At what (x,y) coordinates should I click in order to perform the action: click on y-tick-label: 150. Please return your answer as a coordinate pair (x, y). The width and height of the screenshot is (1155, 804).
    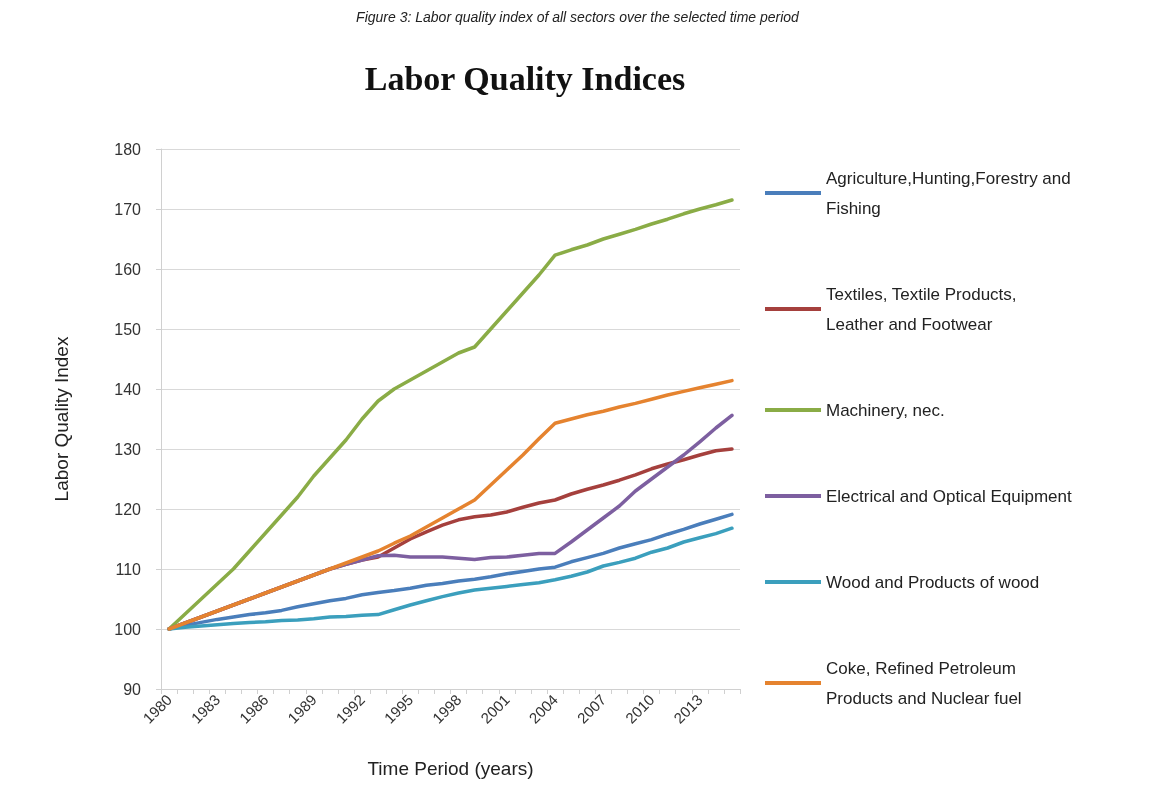
    Looking at the image, I should click on (128, 329).